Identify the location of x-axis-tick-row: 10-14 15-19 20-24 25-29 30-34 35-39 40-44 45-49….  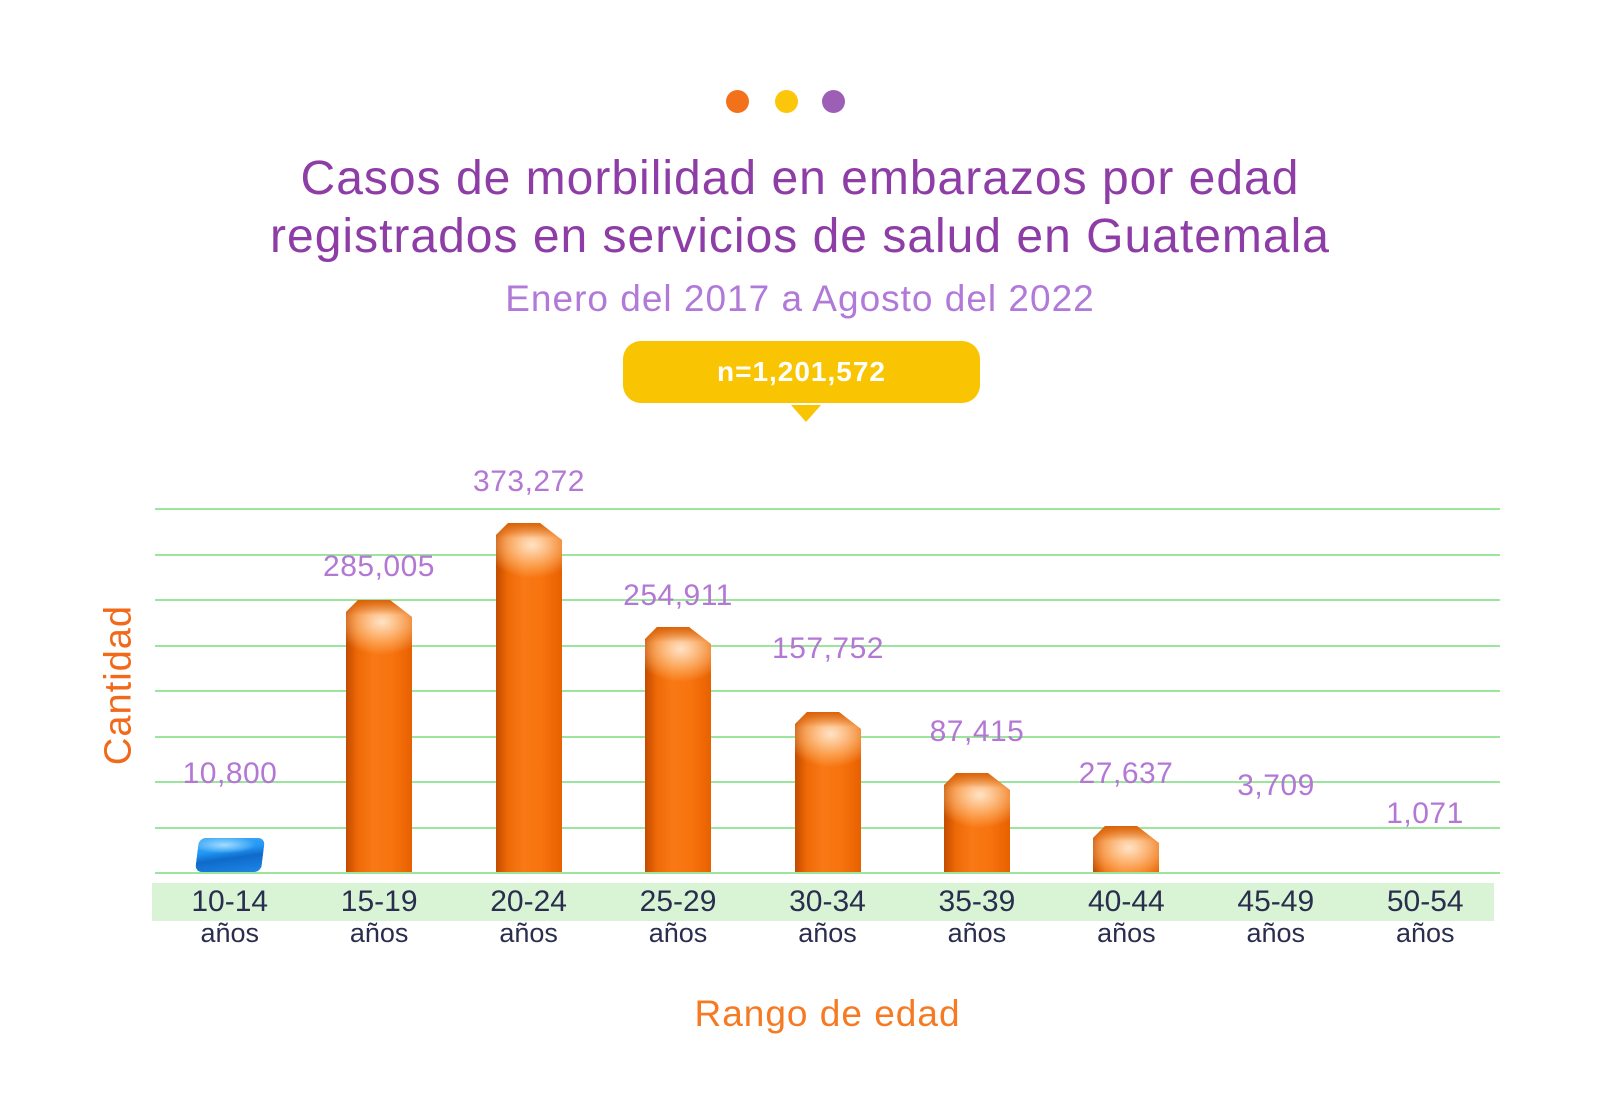
(827, 902).